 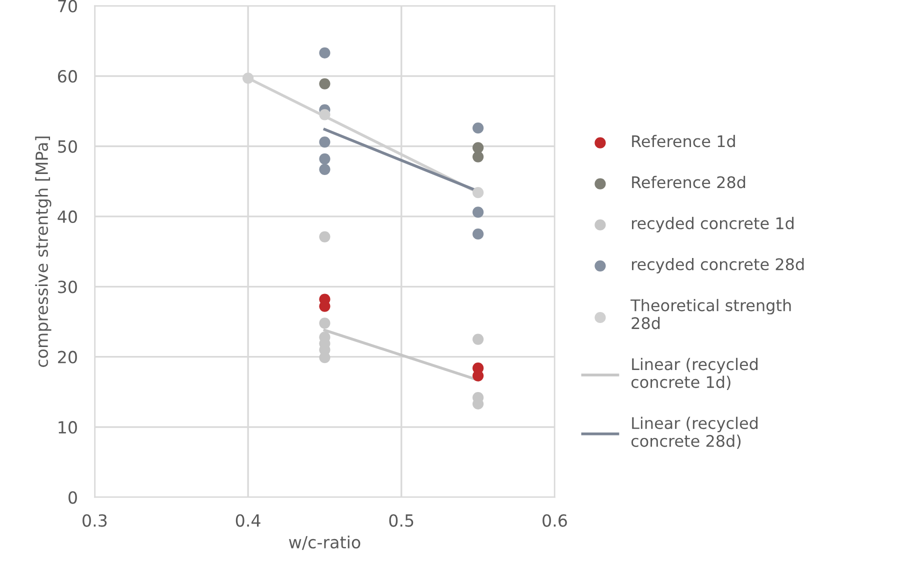 I want to click on legend-label: Linear (recycled concrete 28d), so click(x=694, y=432).